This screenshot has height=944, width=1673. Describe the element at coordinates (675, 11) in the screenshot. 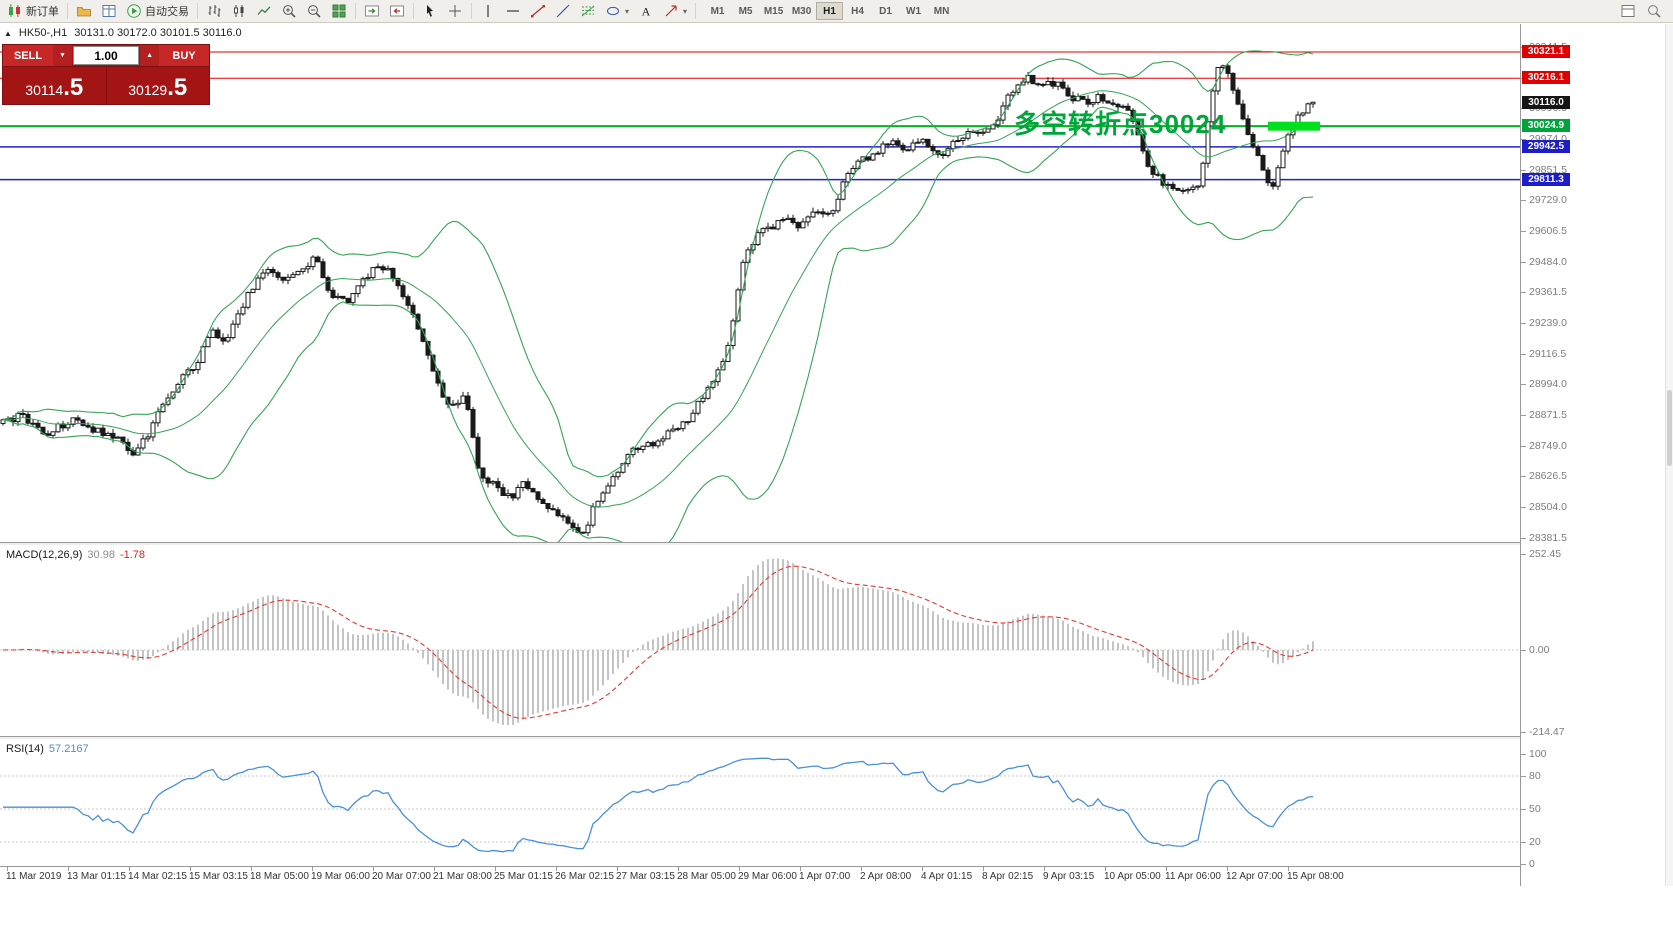

I see `arrows-tool-button: ▾` at that location.